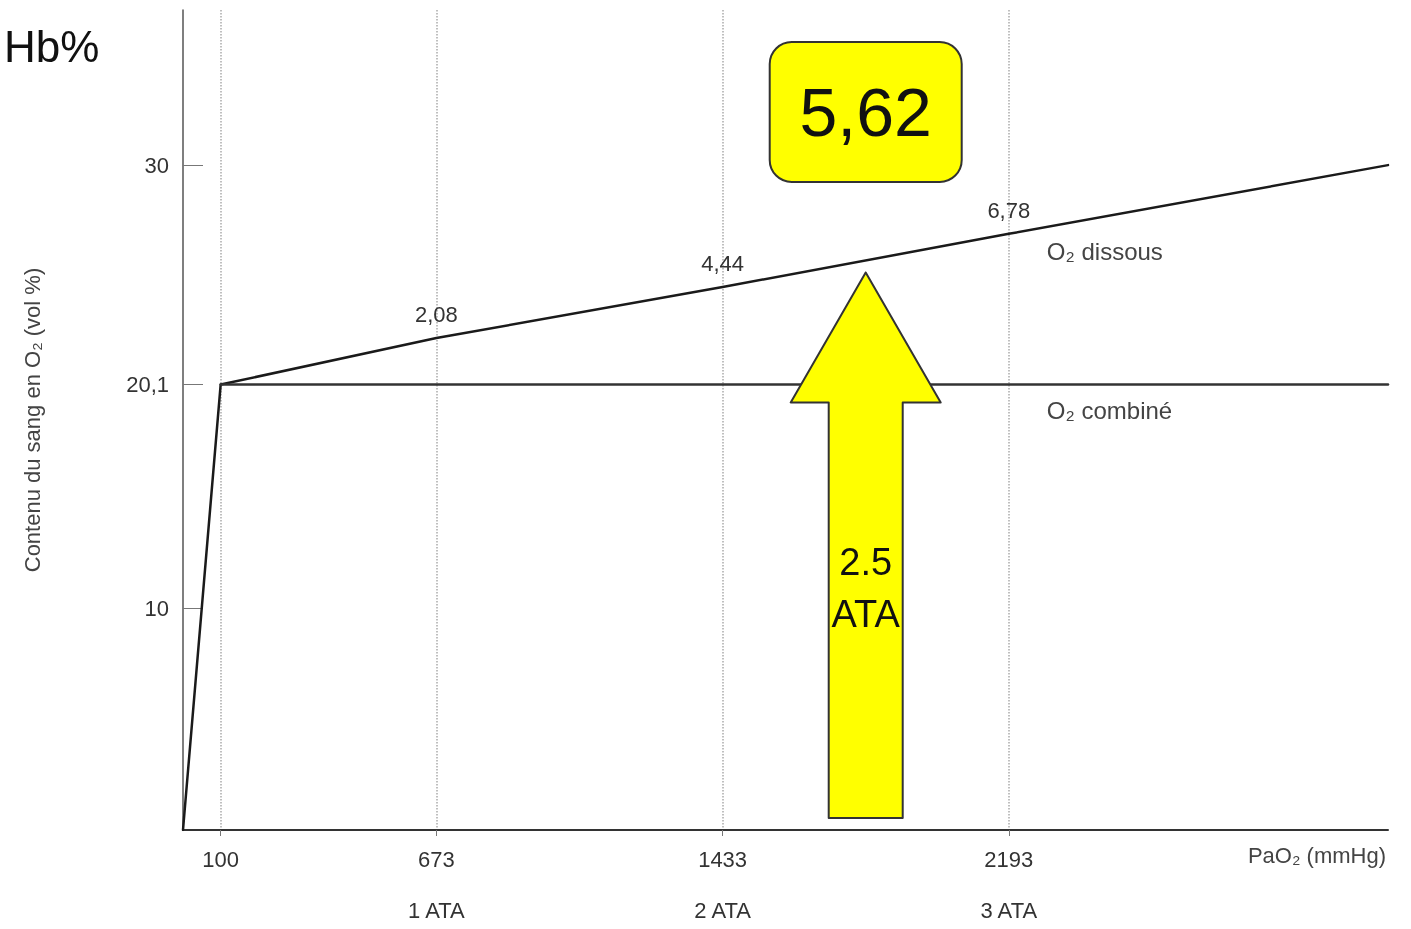 The image size is (1411, 929). Describe the element at coordinates (1009, 210) in the screenshot. I see `annotation: 6,78` at that location.